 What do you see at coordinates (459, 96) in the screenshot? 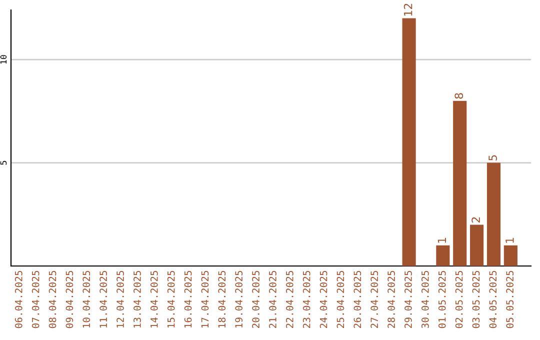
I see `data-label: 8` at bounding box center [459, 96].